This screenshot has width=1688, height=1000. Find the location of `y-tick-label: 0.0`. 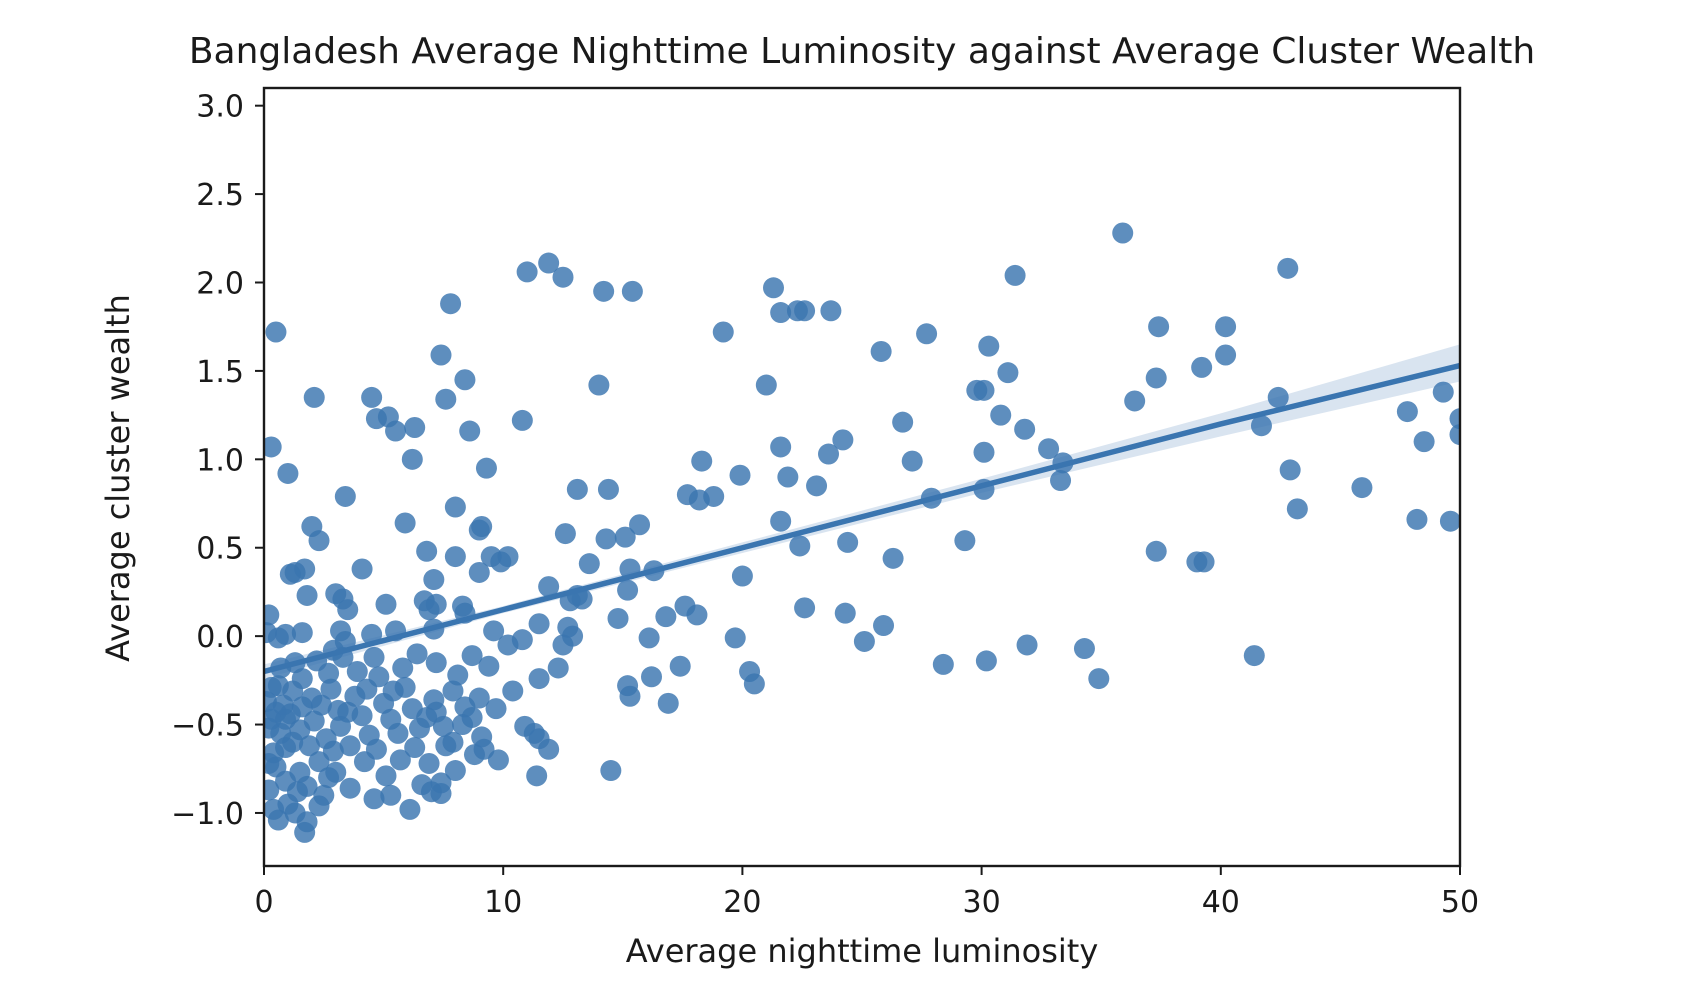

y-tick-label: 0.0 is located at coordinates (220, 637).